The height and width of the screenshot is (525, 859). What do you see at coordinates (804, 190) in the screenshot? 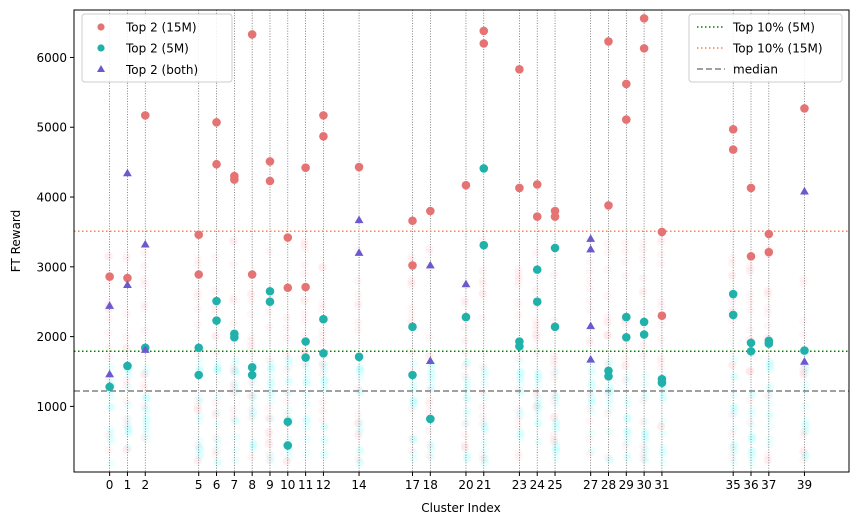
I see `point-top2-both` at bounding box center [804, 190].